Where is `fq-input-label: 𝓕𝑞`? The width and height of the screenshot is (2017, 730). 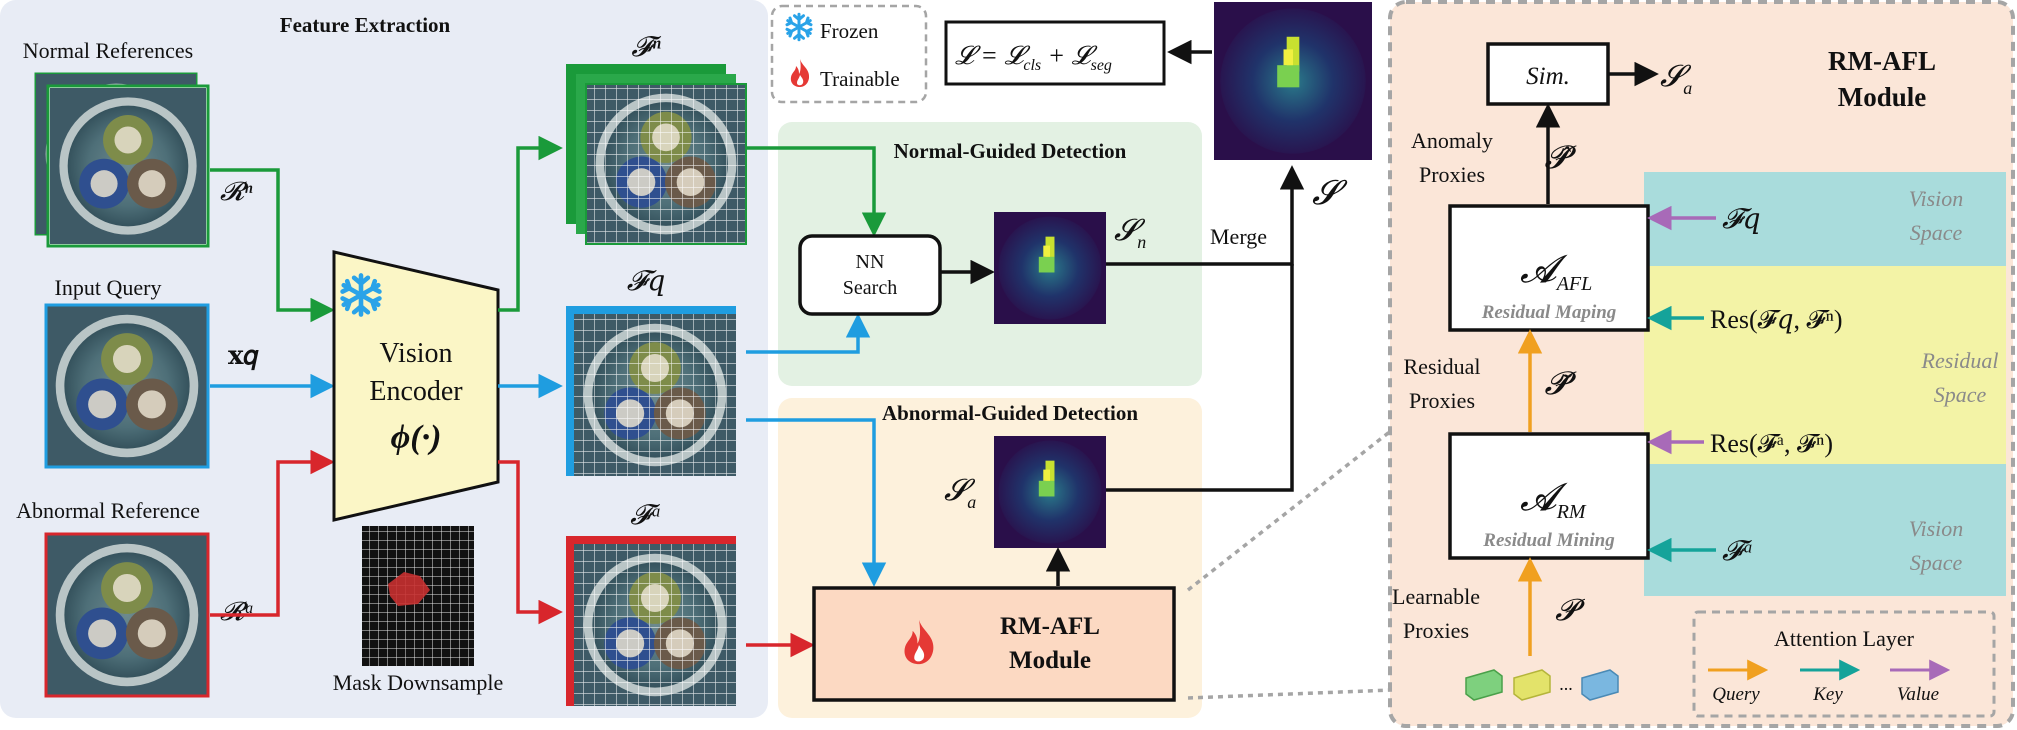
fq-input-label: 𝓕𝑞 is located at coordinates (1741, 219).